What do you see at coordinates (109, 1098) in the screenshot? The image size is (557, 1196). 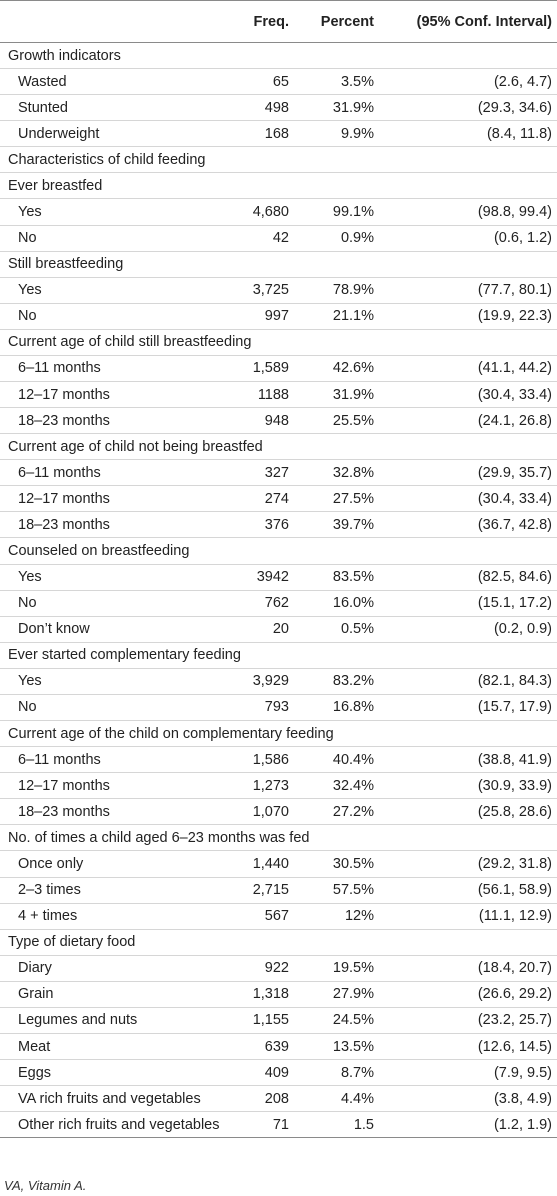 I see `row-label: VA rich fruits and vegetables` at bounding box center [109, 1098].